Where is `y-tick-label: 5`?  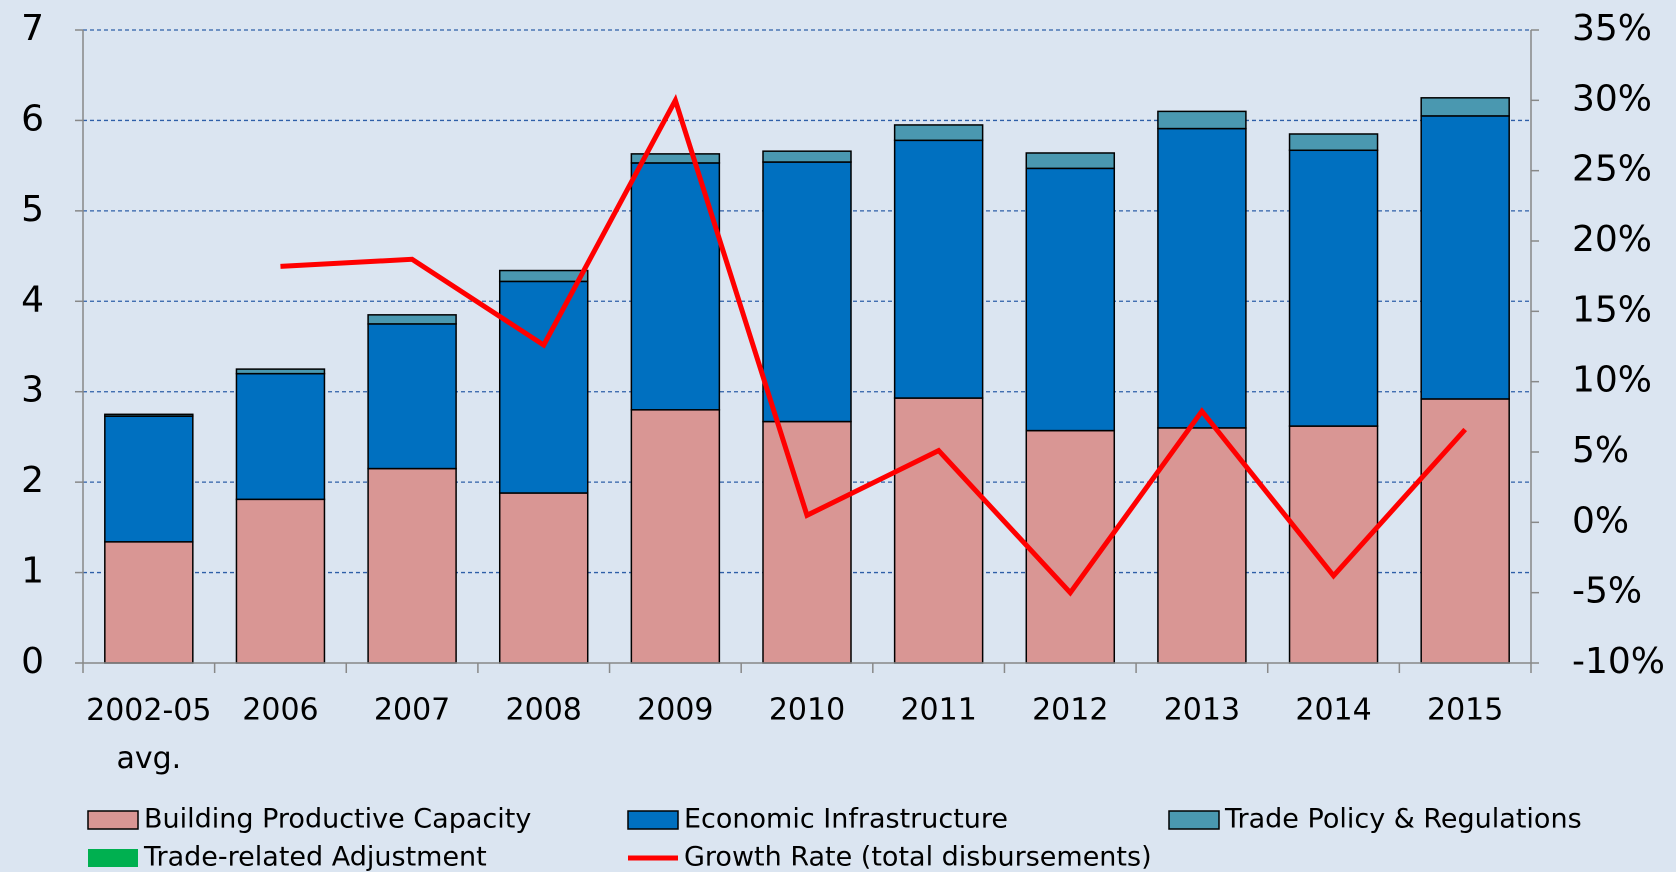 y-tick-label: 5 is located at coordinates (32, 209).